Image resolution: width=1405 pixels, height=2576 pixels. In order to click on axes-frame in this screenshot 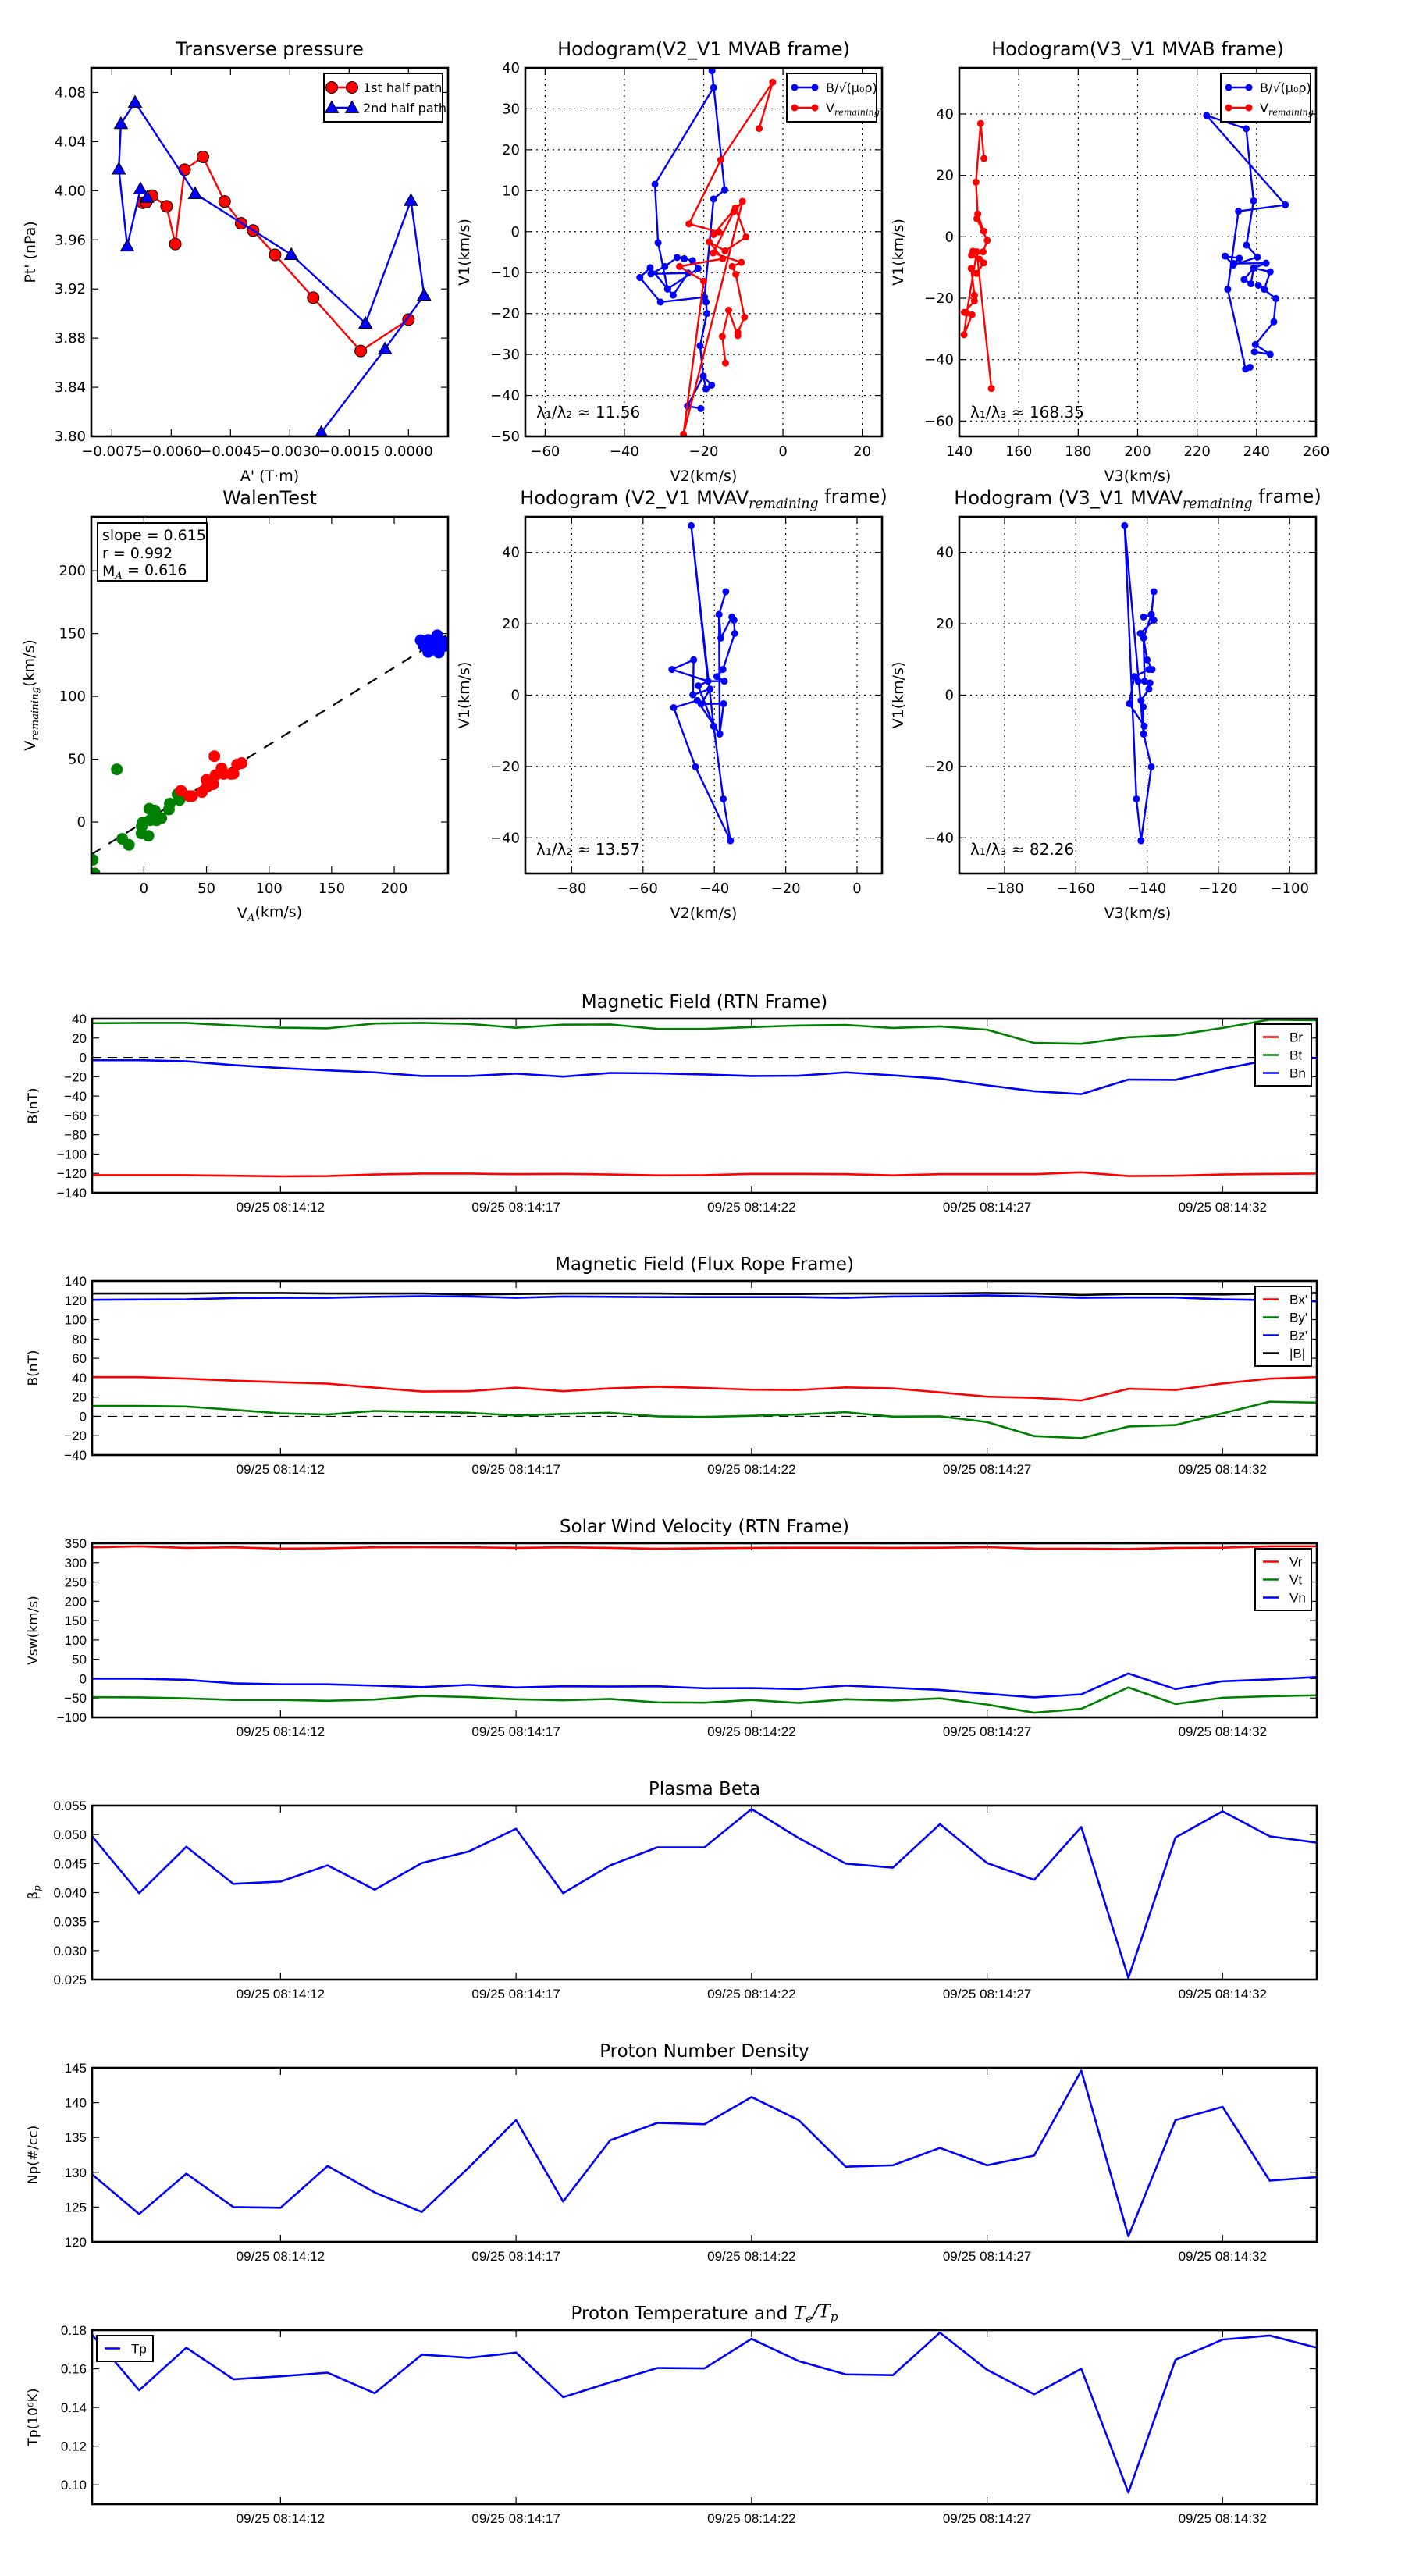, I will do `click(270, 695)`.